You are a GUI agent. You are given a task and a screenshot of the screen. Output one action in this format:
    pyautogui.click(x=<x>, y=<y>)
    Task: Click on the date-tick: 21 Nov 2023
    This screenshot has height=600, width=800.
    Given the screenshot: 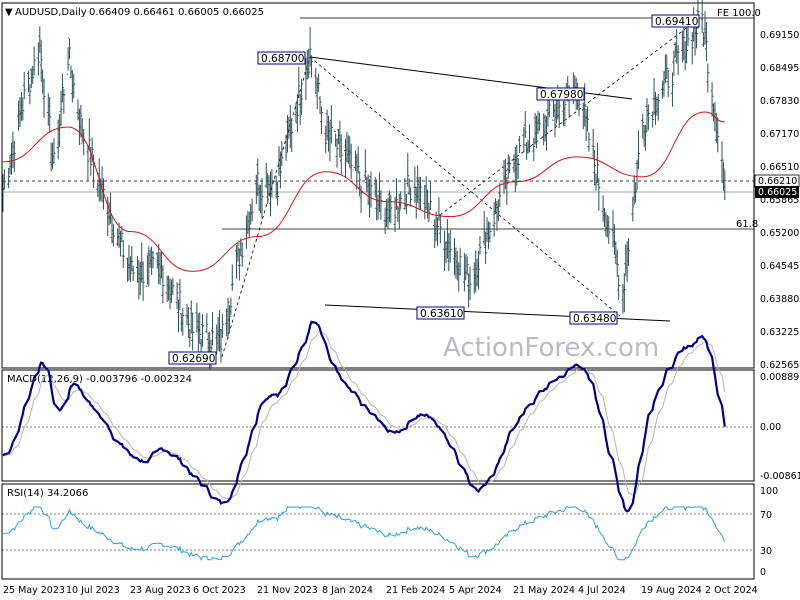 What is the action you would take?
    pyautogui.click(x=287, y=590)
    